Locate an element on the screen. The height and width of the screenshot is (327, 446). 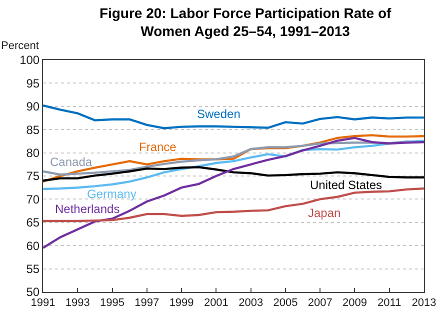
x-tick-label: 2011 is located at coordinates (390, 303).